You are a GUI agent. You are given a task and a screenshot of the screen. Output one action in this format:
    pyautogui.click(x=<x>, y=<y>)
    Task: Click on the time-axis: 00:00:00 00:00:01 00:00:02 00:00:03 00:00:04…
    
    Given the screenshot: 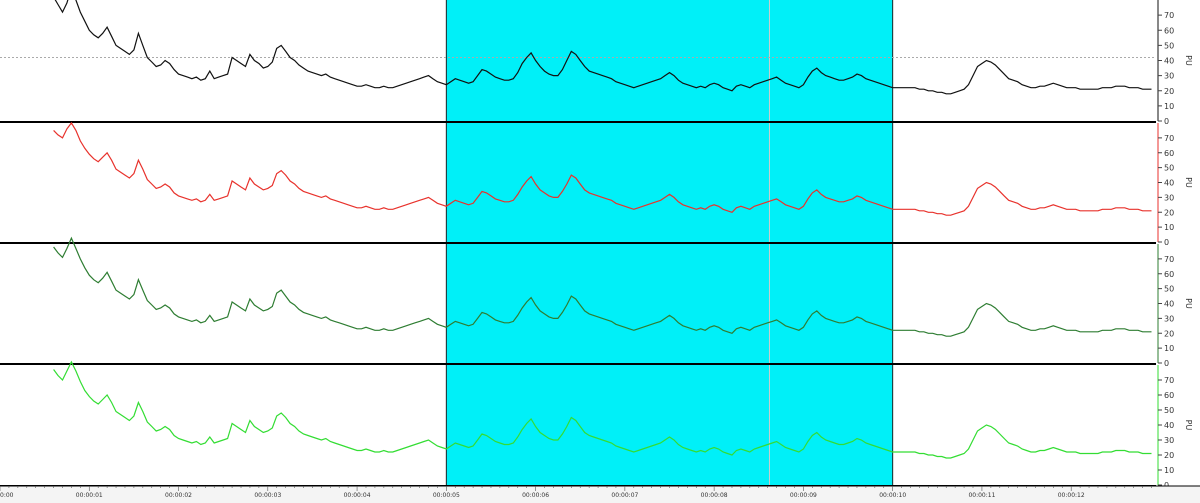 What is the action you would take?
    pyautogui.click(x=600, y=494)
    